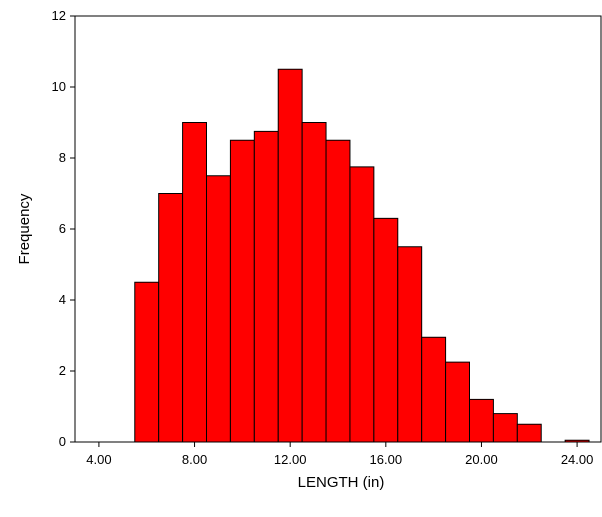 Image resolution: width=602 pixels, height=517 pixels. Describe the element at coordinates (386, 459) in the screenshot. I see `x-tick-label: 16.00` at that location.